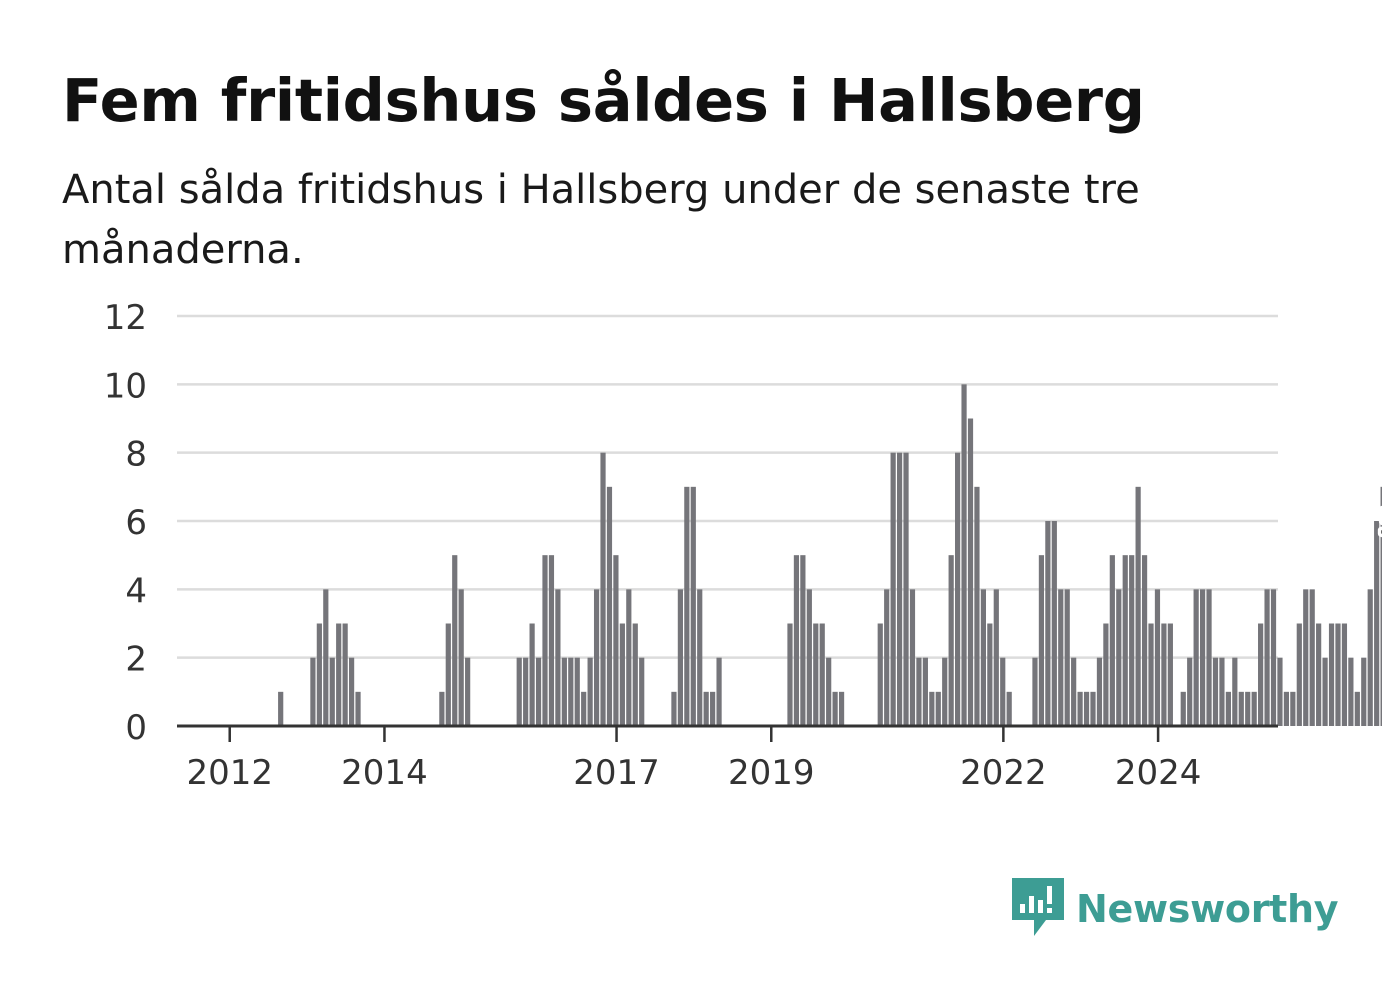  What do you see at coordinates (136, 523) in the screenshot?
I see `y-tick-label: 6` at bounding box center [136, 523].